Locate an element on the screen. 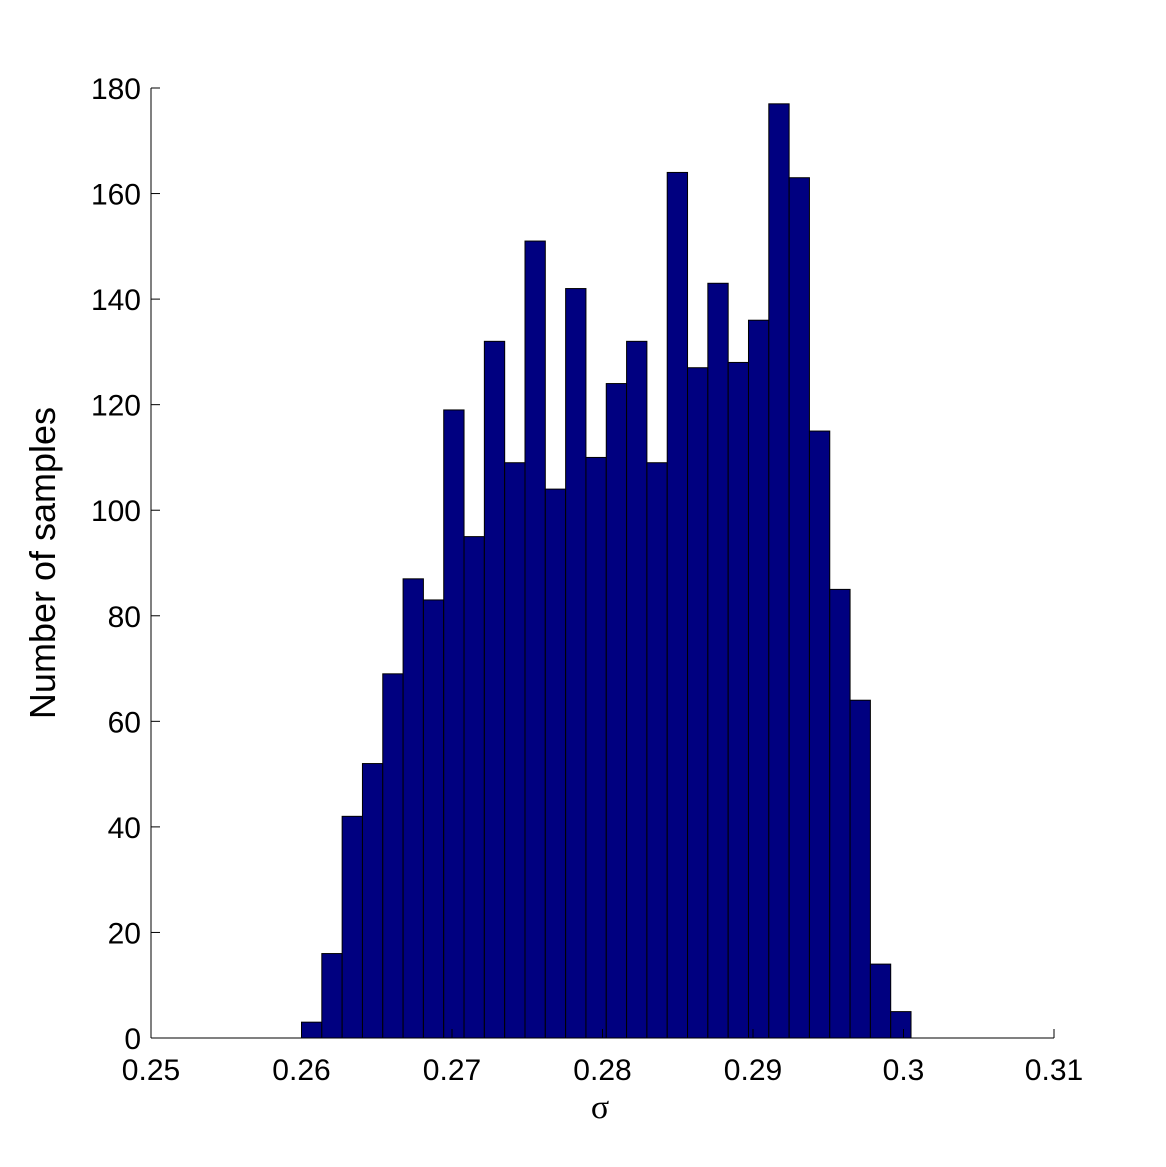  x-tick-label: 0.25 is located at coordinates (151, 1070).